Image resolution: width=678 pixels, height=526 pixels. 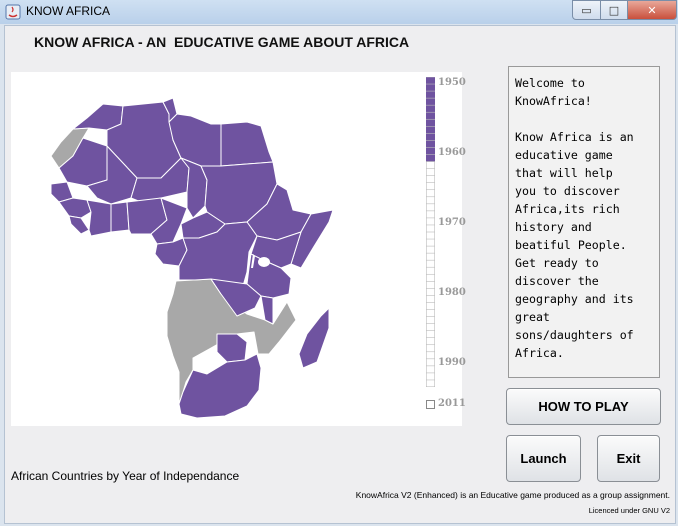 I want to click on legend-label-1960: 1960, so click(x=452, y=152).